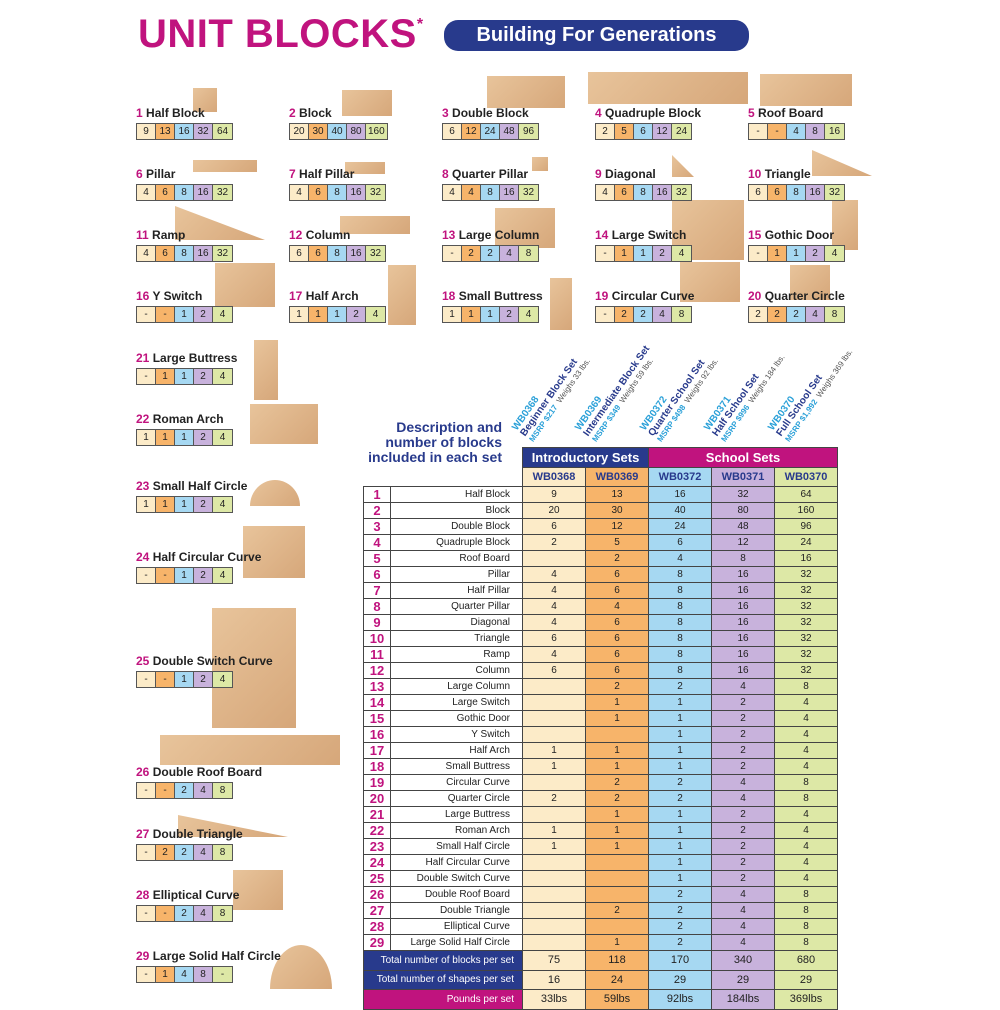 The image size is (1000, 1010). What do you see at coordinates (338, 131) in the screenshot?
I see `block-counts: 20 30 40 80 160` at bounding box center [338, 131].